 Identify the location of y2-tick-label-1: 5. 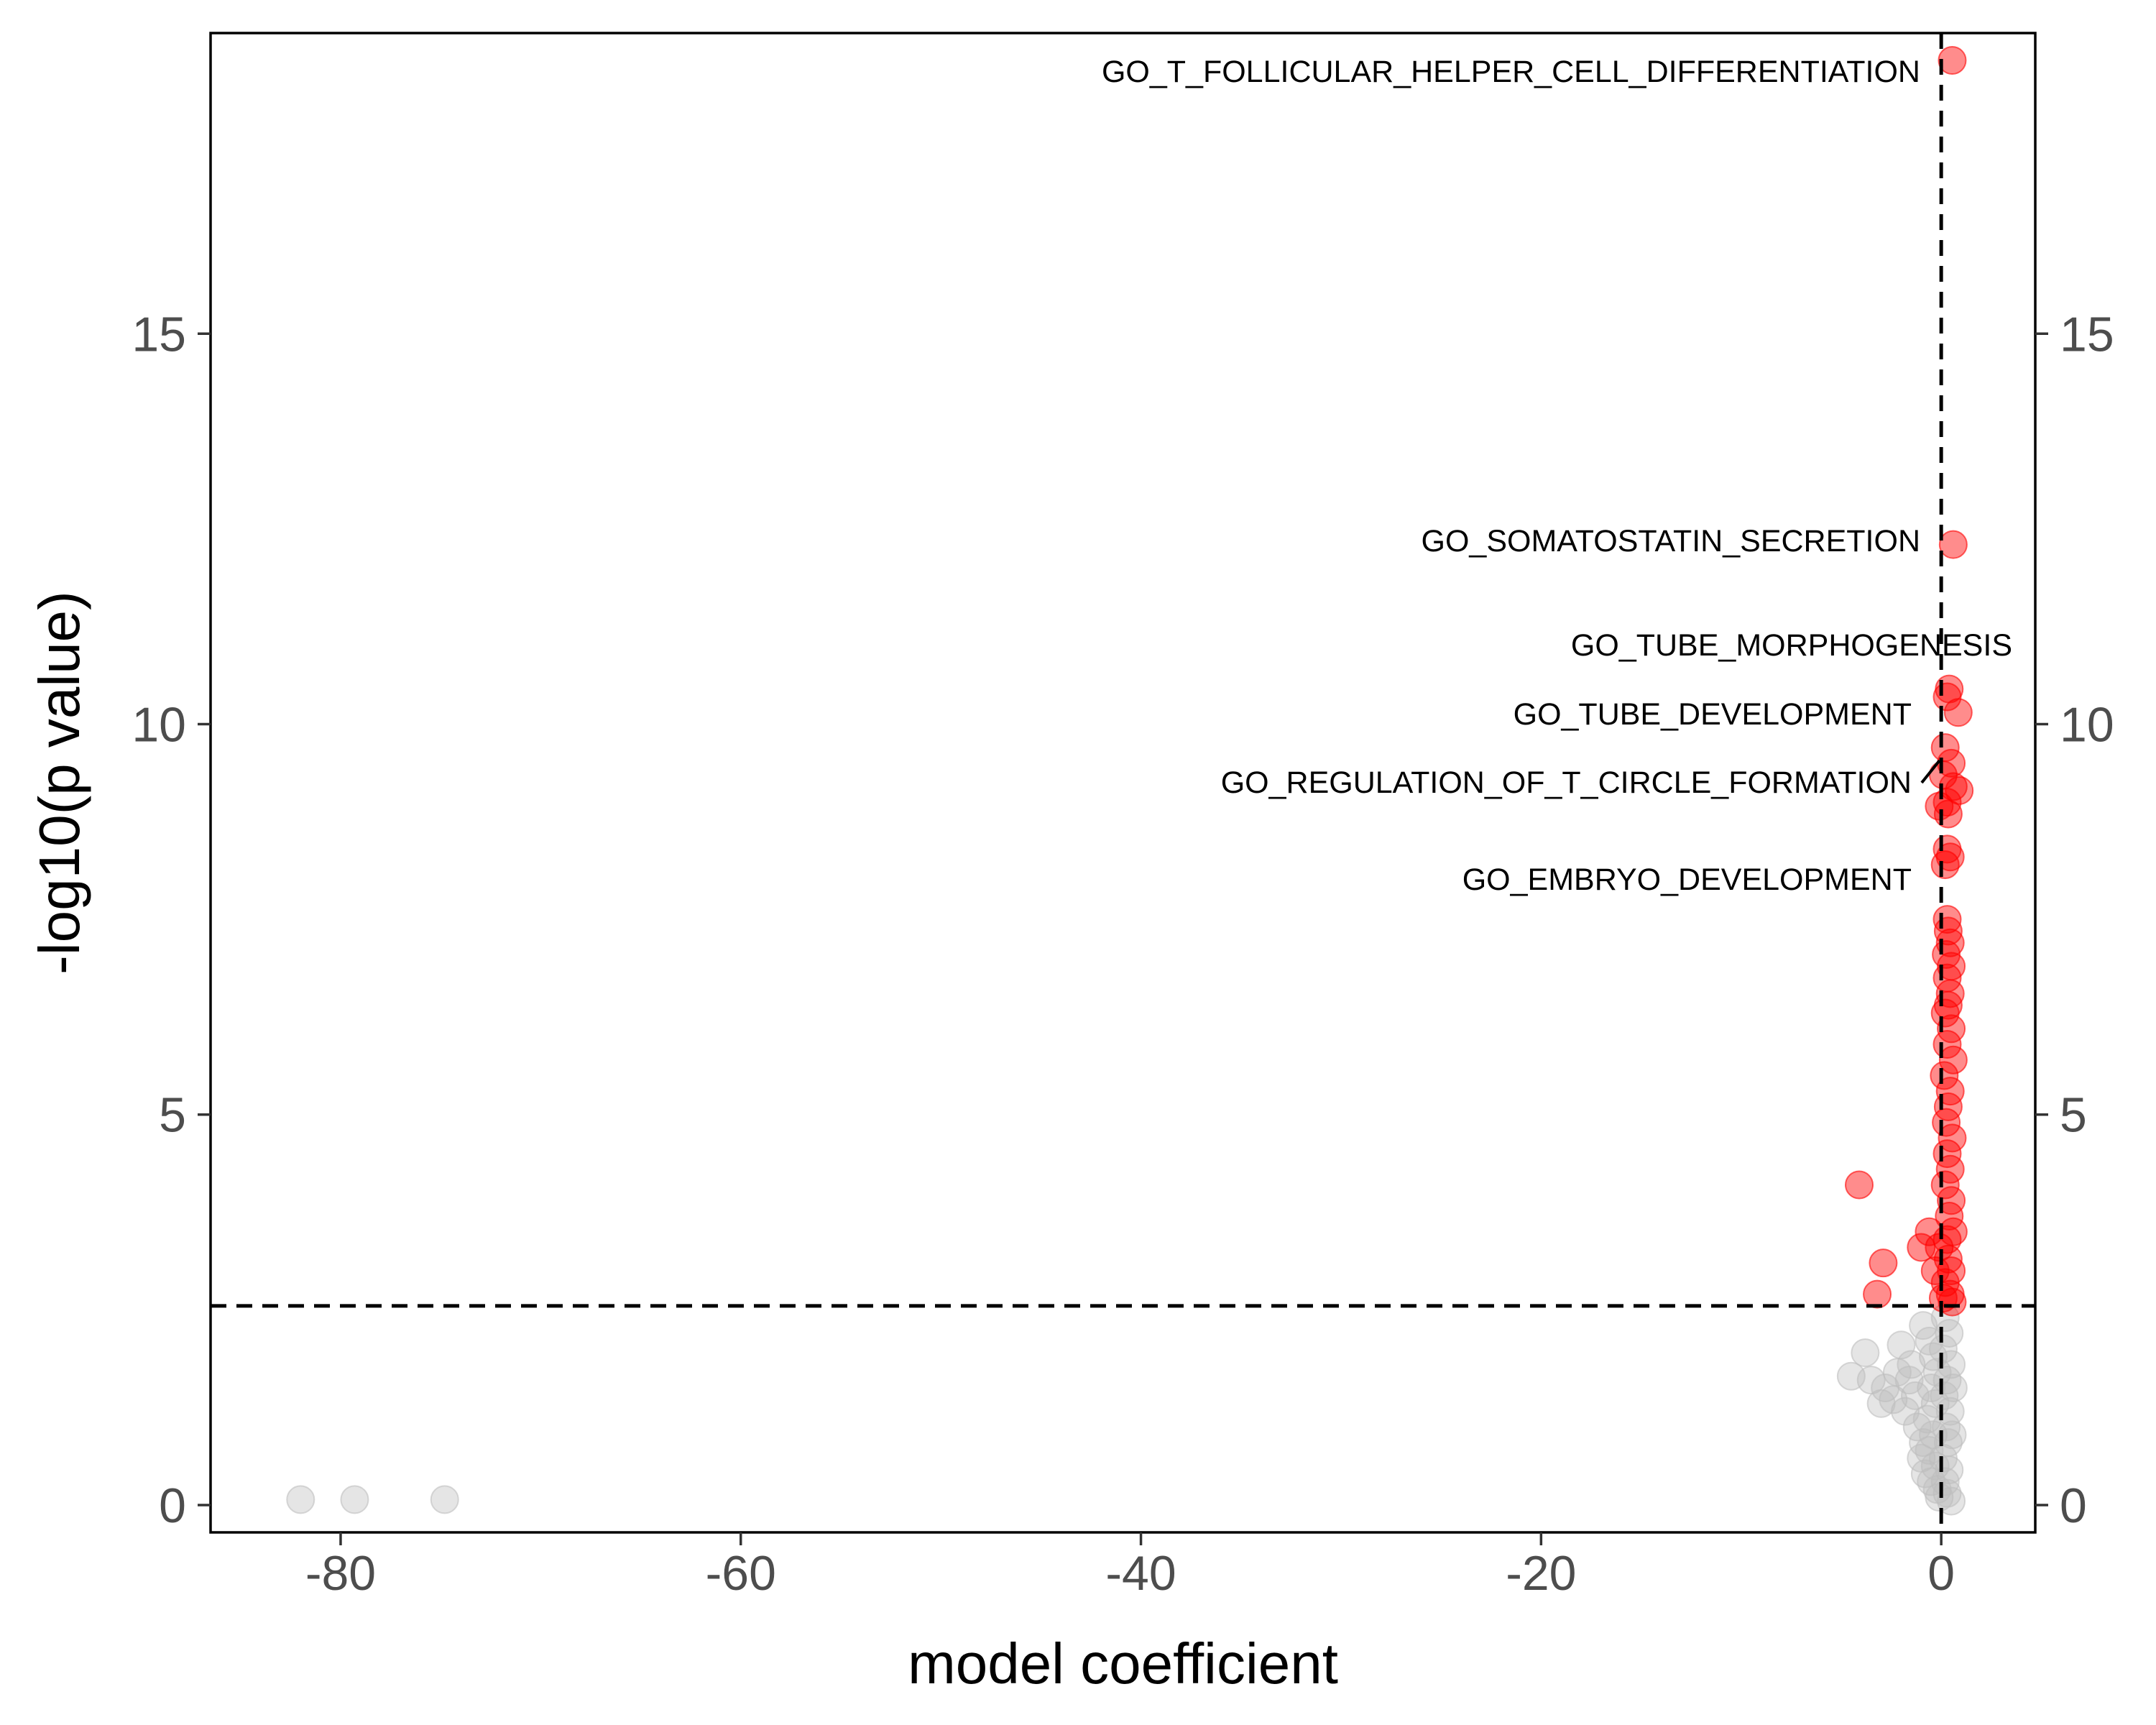
(2073, 1115).